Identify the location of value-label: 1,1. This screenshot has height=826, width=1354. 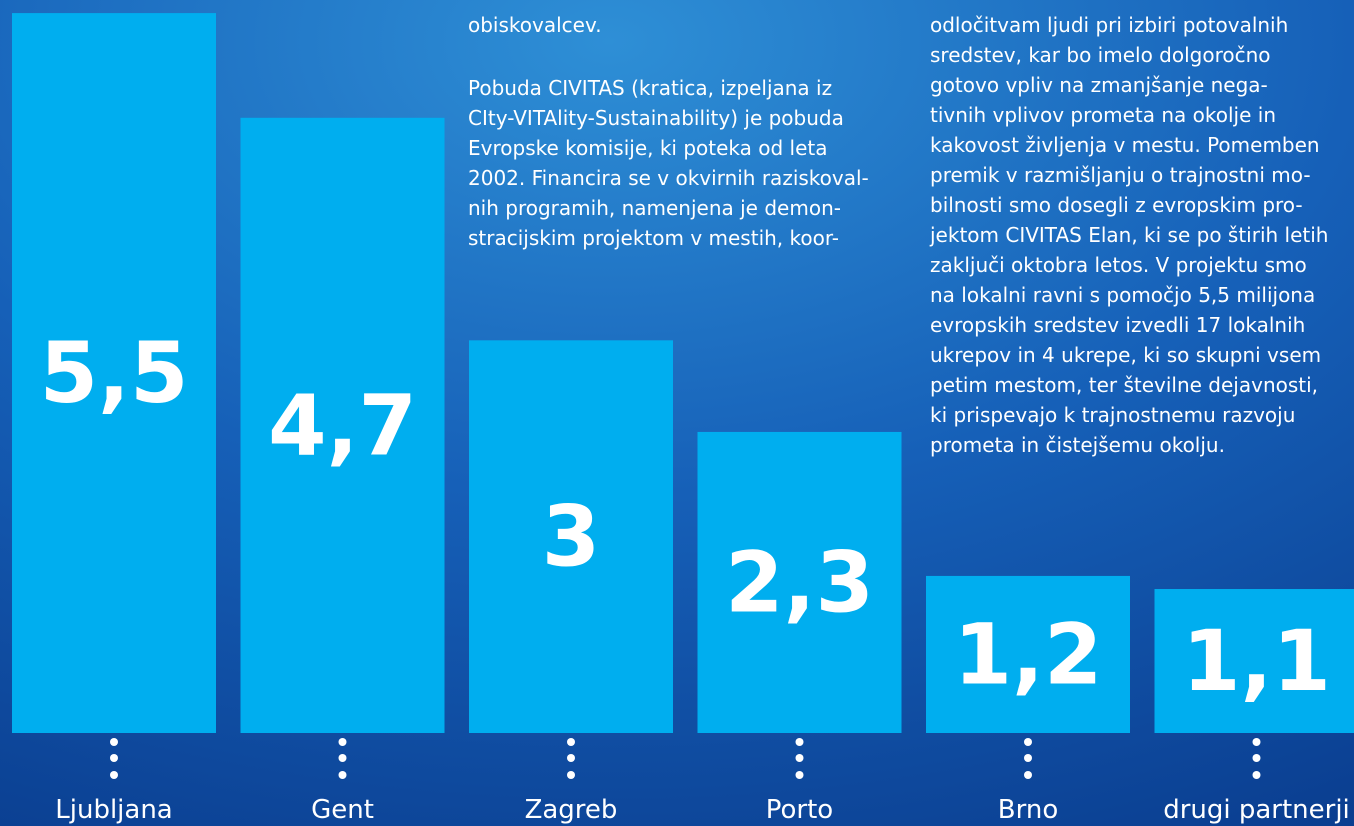
(1256, 661).